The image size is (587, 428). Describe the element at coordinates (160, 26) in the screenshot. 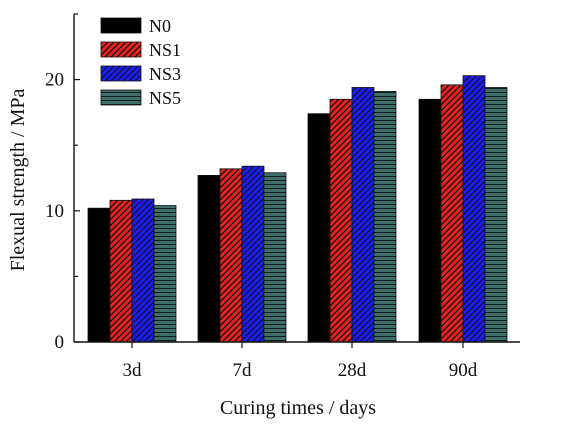

I see `legend-label-n0: N0` at that location.